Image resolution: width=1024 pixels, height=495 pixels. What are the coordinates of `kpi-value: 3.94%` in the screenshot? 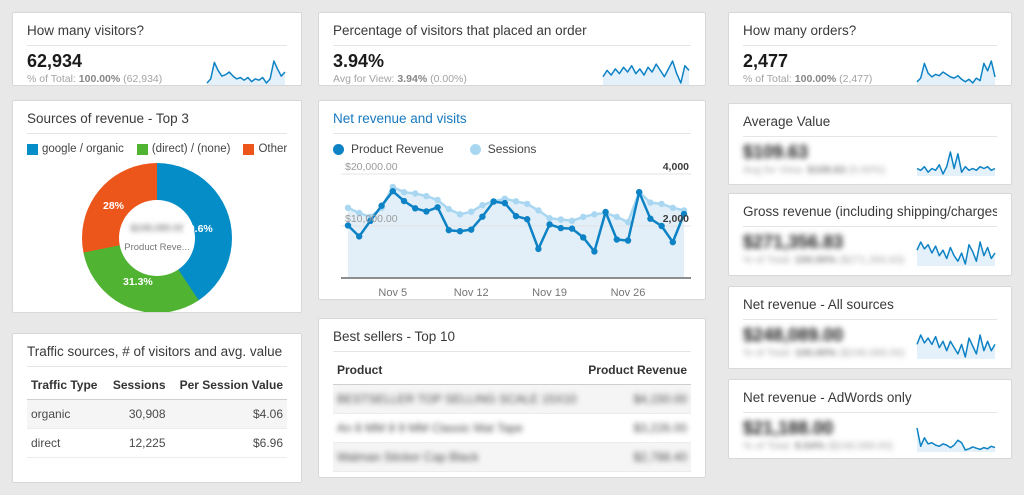 It's located at (359, 61).